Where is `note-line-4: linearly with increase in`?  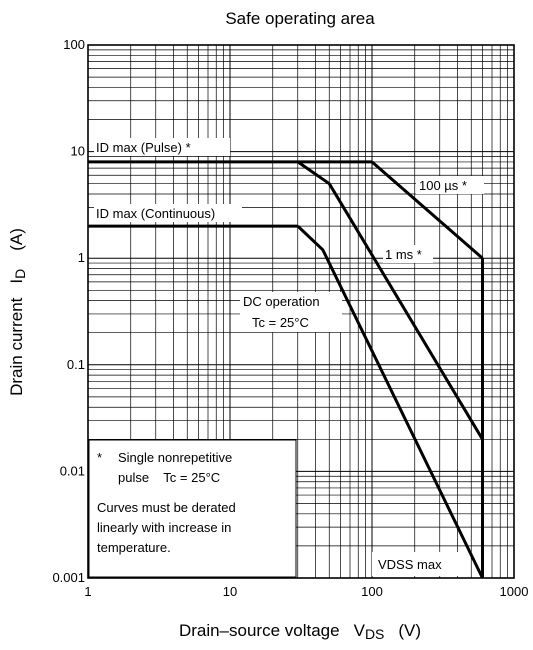
note-line-4: linearly with increase in is located at coordinates (164, 527).